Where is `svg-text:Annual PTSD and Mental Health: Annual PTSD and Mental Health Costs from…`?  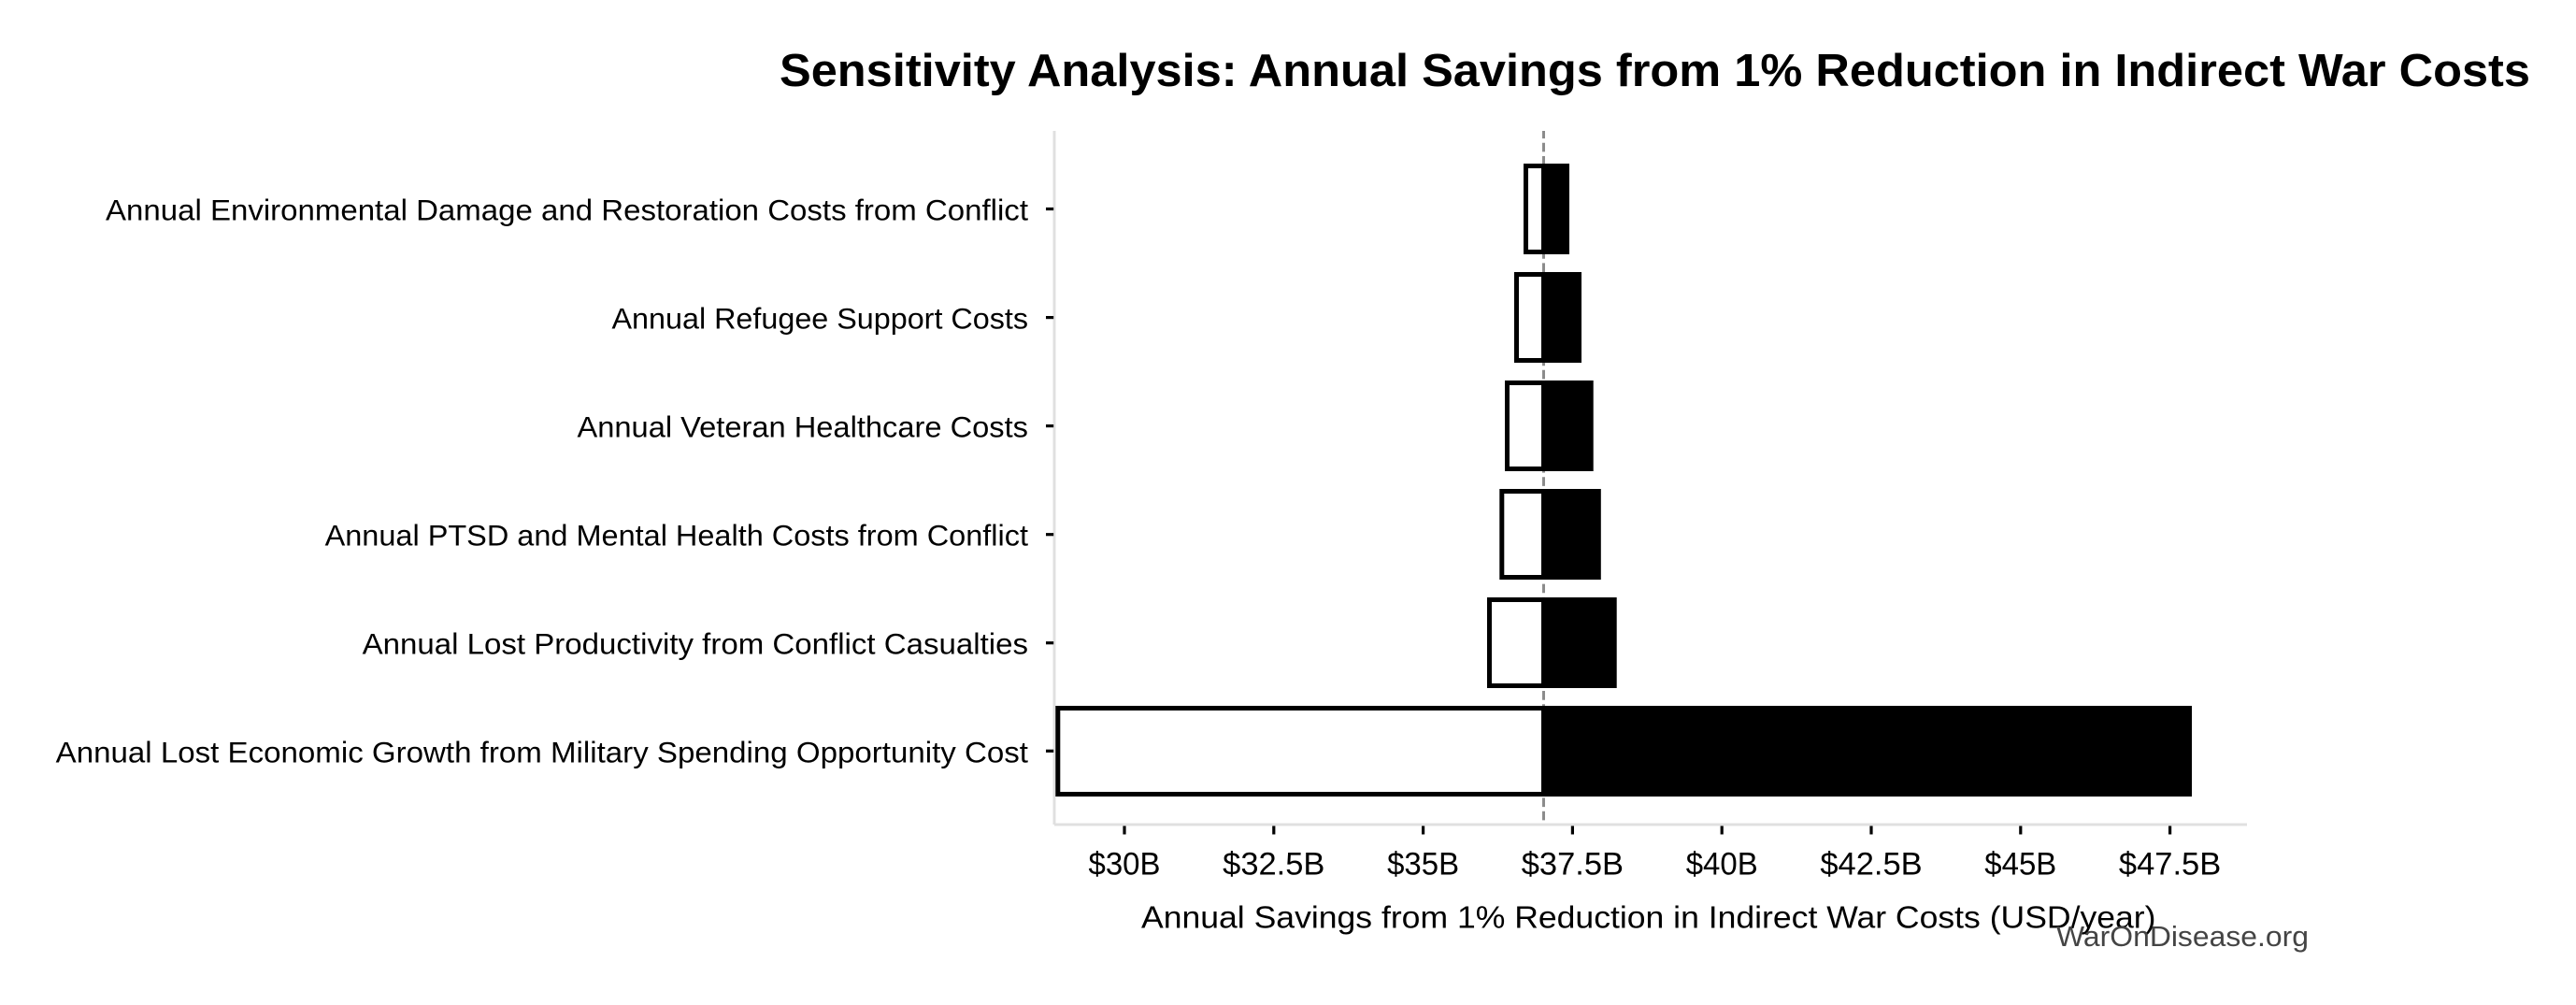
svg-text:Annual PTSD and Mental Health: Annual PTSD and Mental Health Costs from… is located at coordinates (677, 536).